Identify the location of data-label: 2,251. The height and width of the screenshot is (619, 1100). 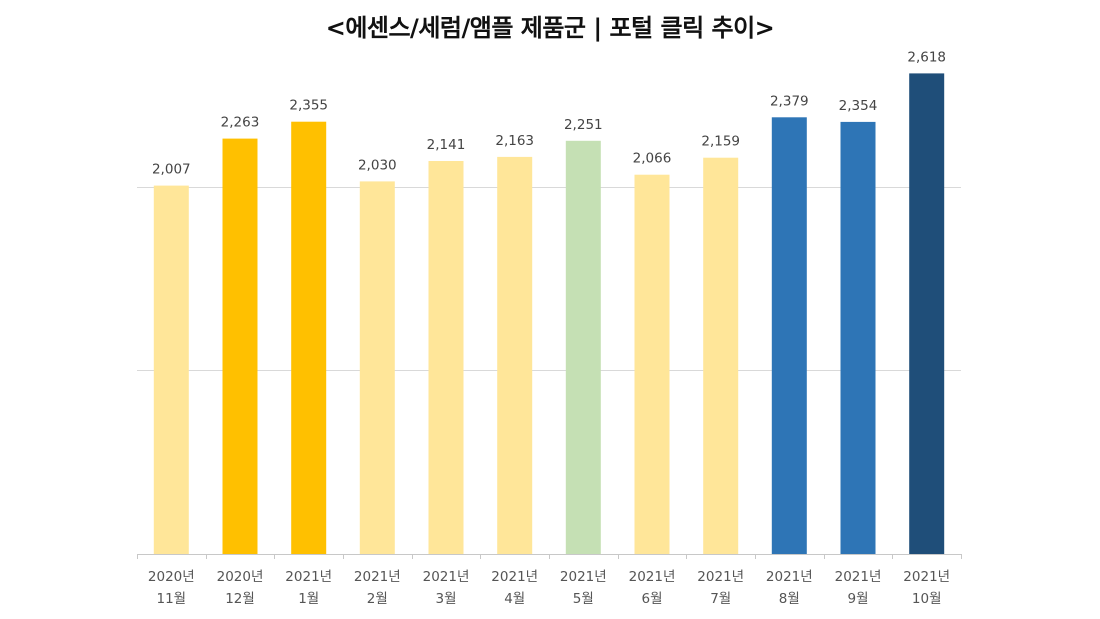
(583, 125).